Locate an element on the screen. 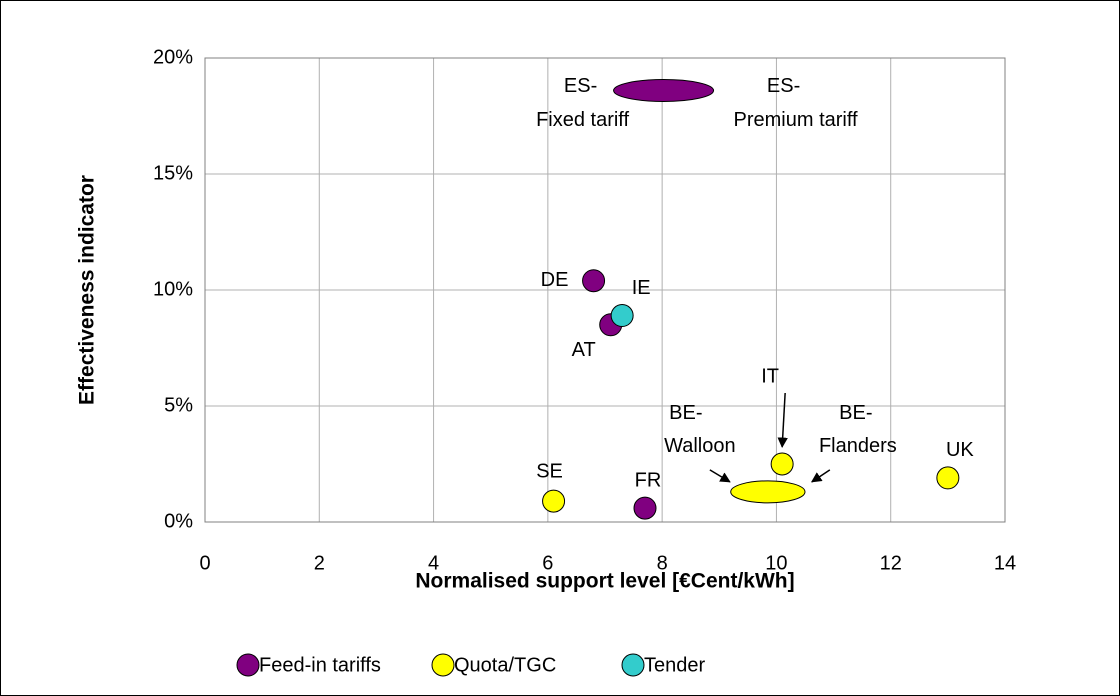  x-tick-label: 12 is located at coordinates (891, 563).